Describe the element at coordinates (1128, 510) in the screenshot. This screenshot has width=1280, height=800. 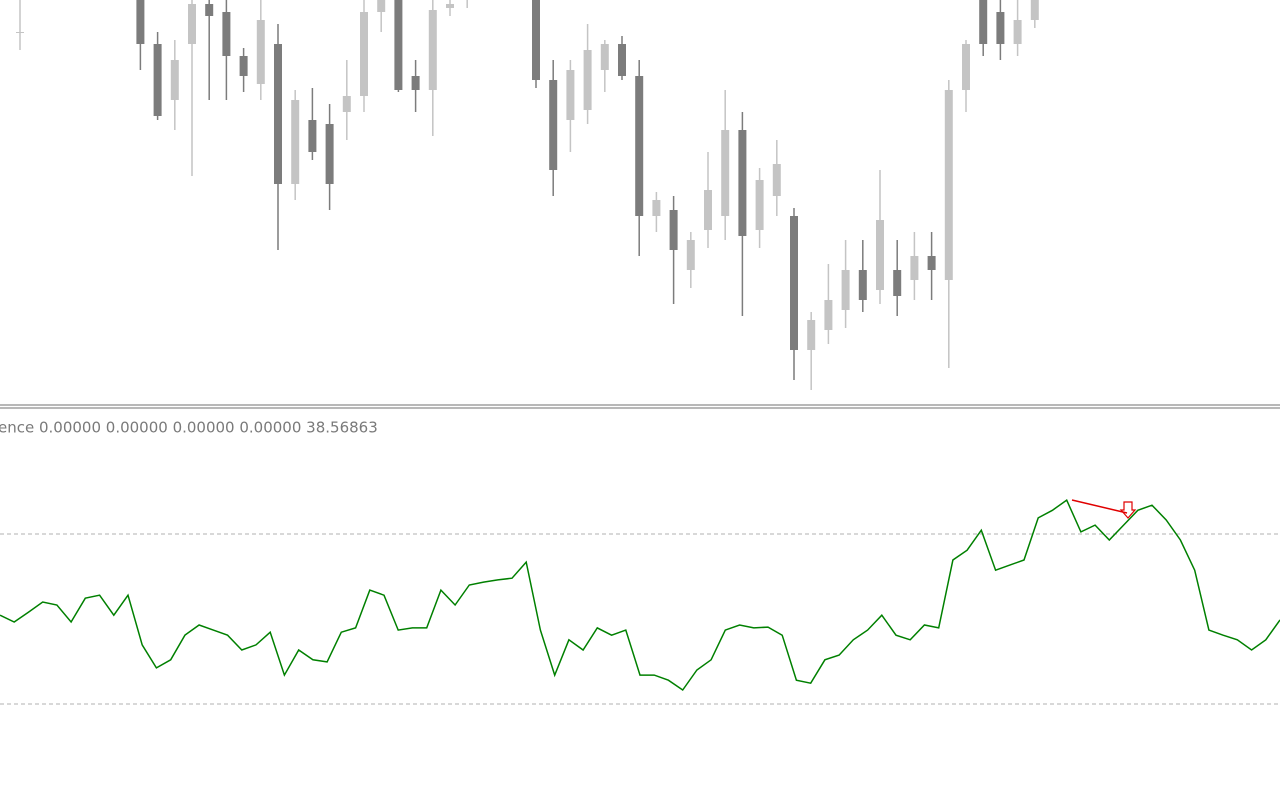
I see `signal-arrow` at that location.